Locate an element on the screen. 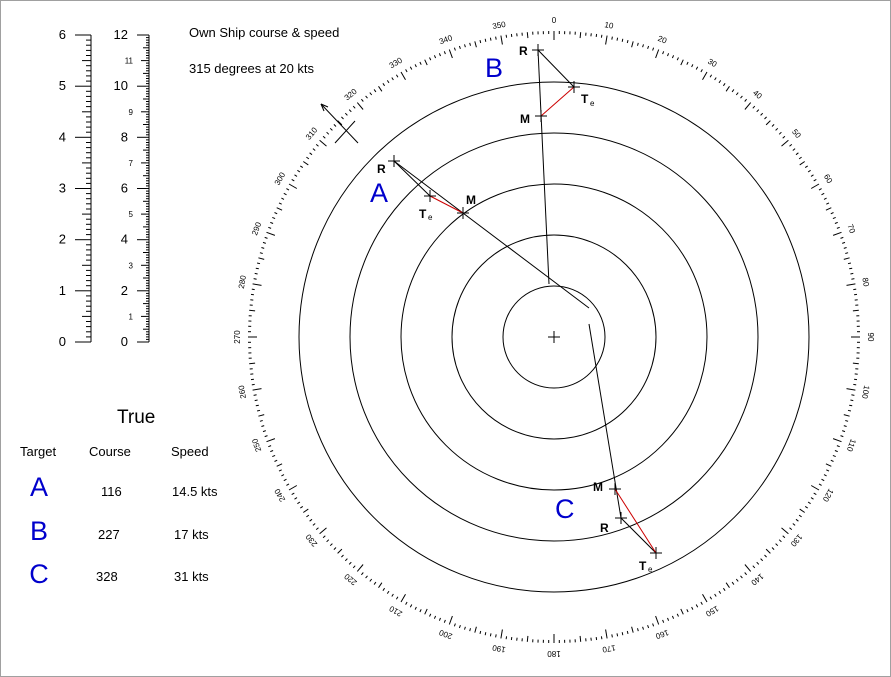 This screenshot has height=677, width=891. right-scale-major-label: 12 is located at coordinates (121, 34).